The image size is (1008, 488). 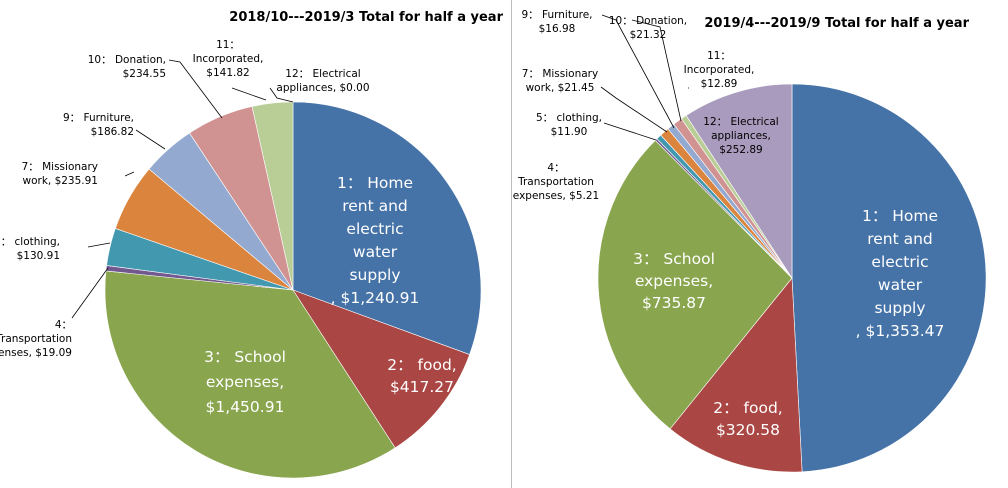 I want to click on slice-label: 3： School expenses, $1,450.91, so click(x=245, y=382).